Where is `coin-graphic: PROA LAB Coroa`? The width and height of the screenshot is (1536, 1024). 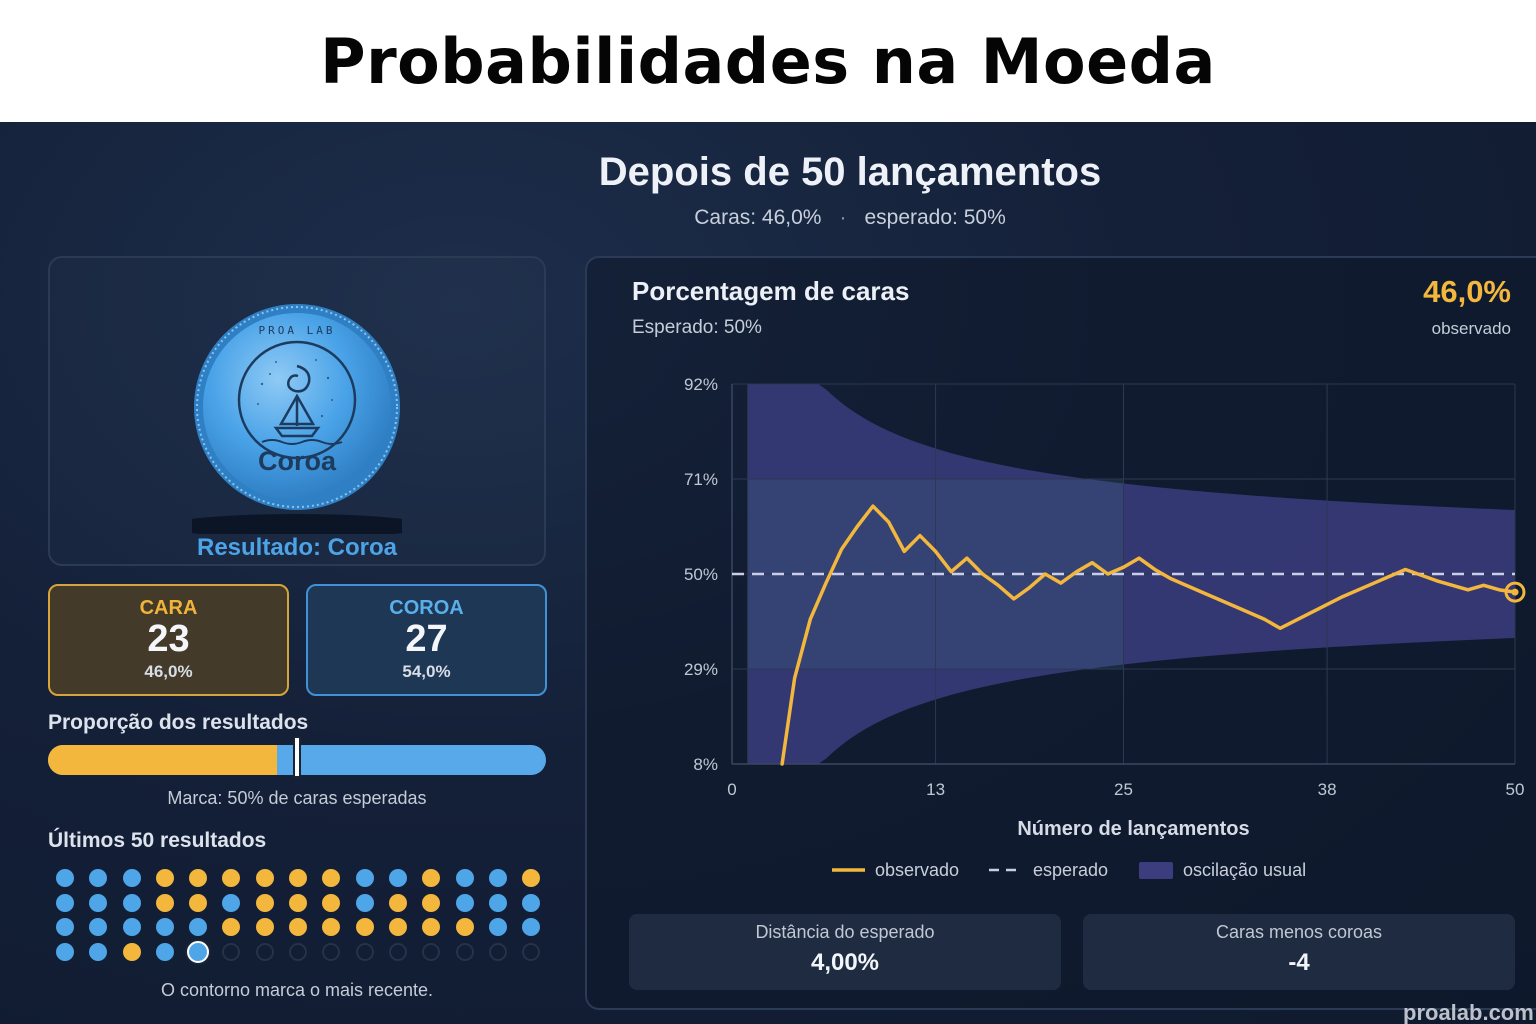 coin-graphic: PROA LAB Coroa is located at coordinates (297, 421).